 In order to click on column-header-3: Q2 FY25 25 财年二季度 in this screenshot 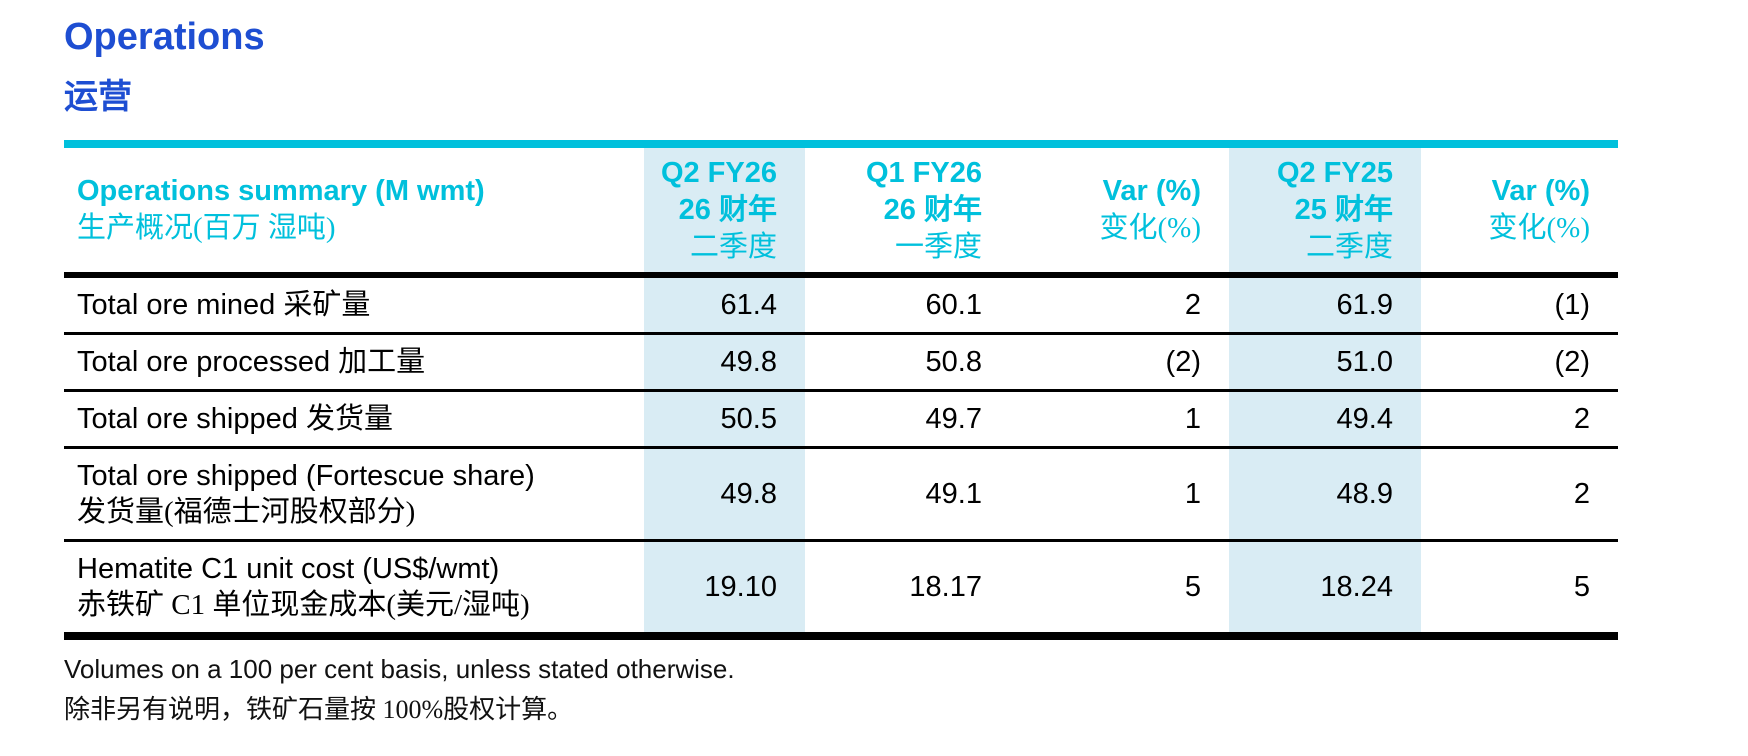, I will do `click(1325, 211)`.